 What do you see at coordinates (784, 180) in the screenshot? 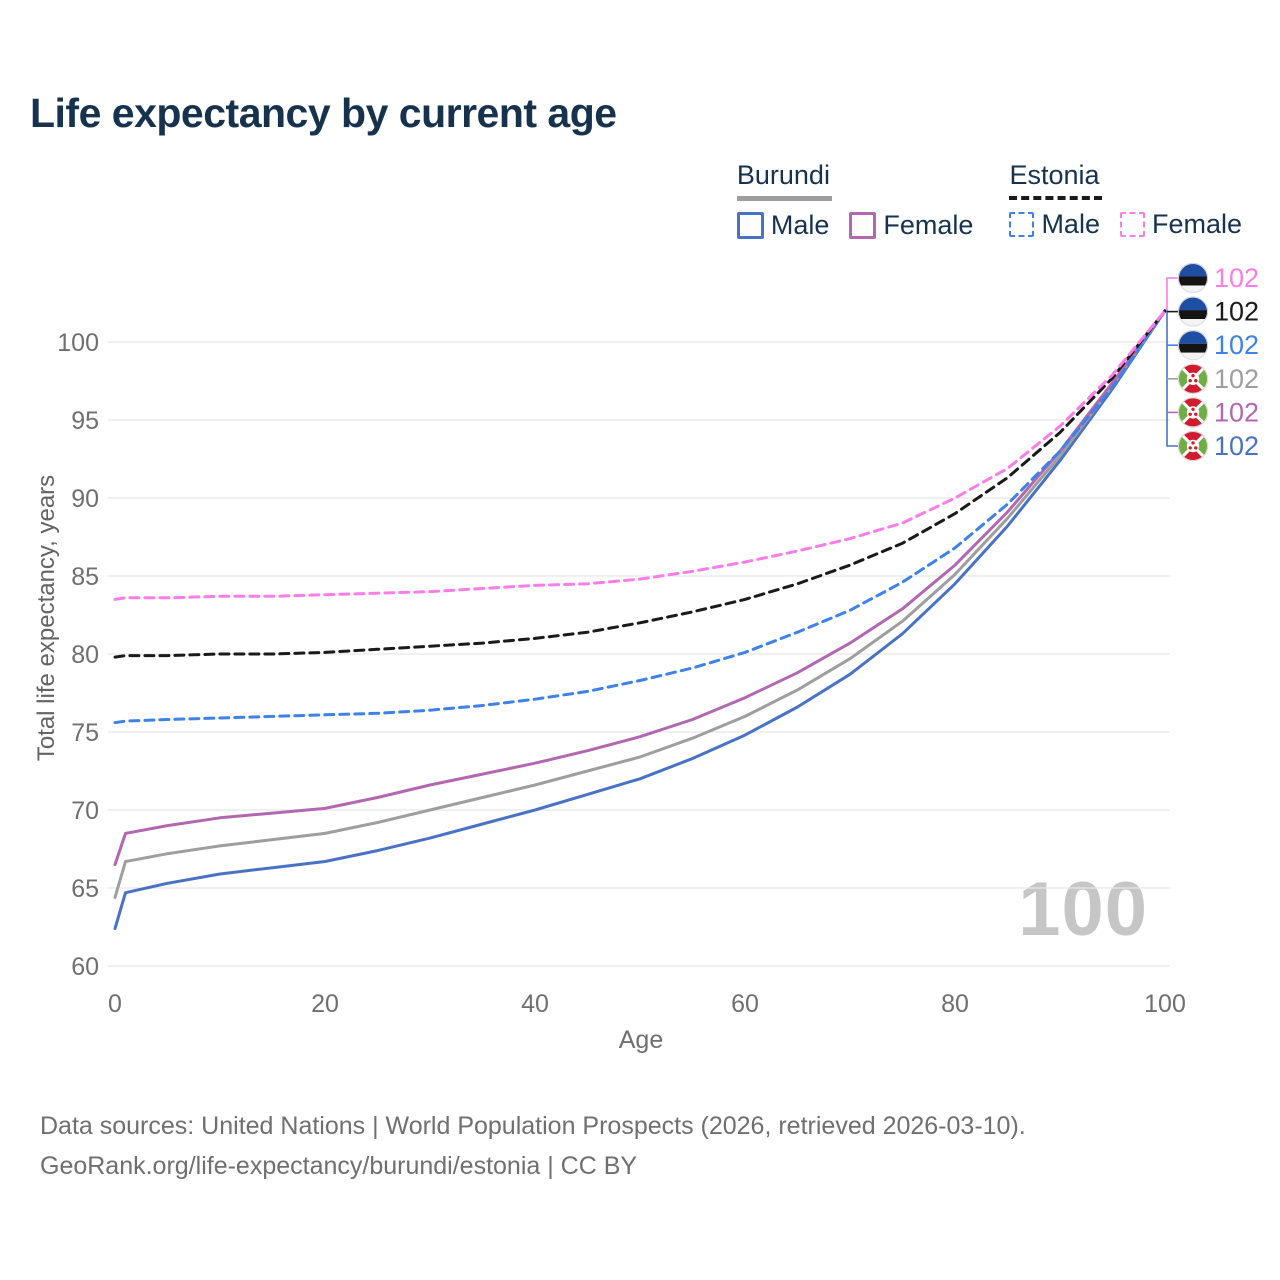
I see `legend-country-burundi: Burundi` at bounding box center [784, 180].